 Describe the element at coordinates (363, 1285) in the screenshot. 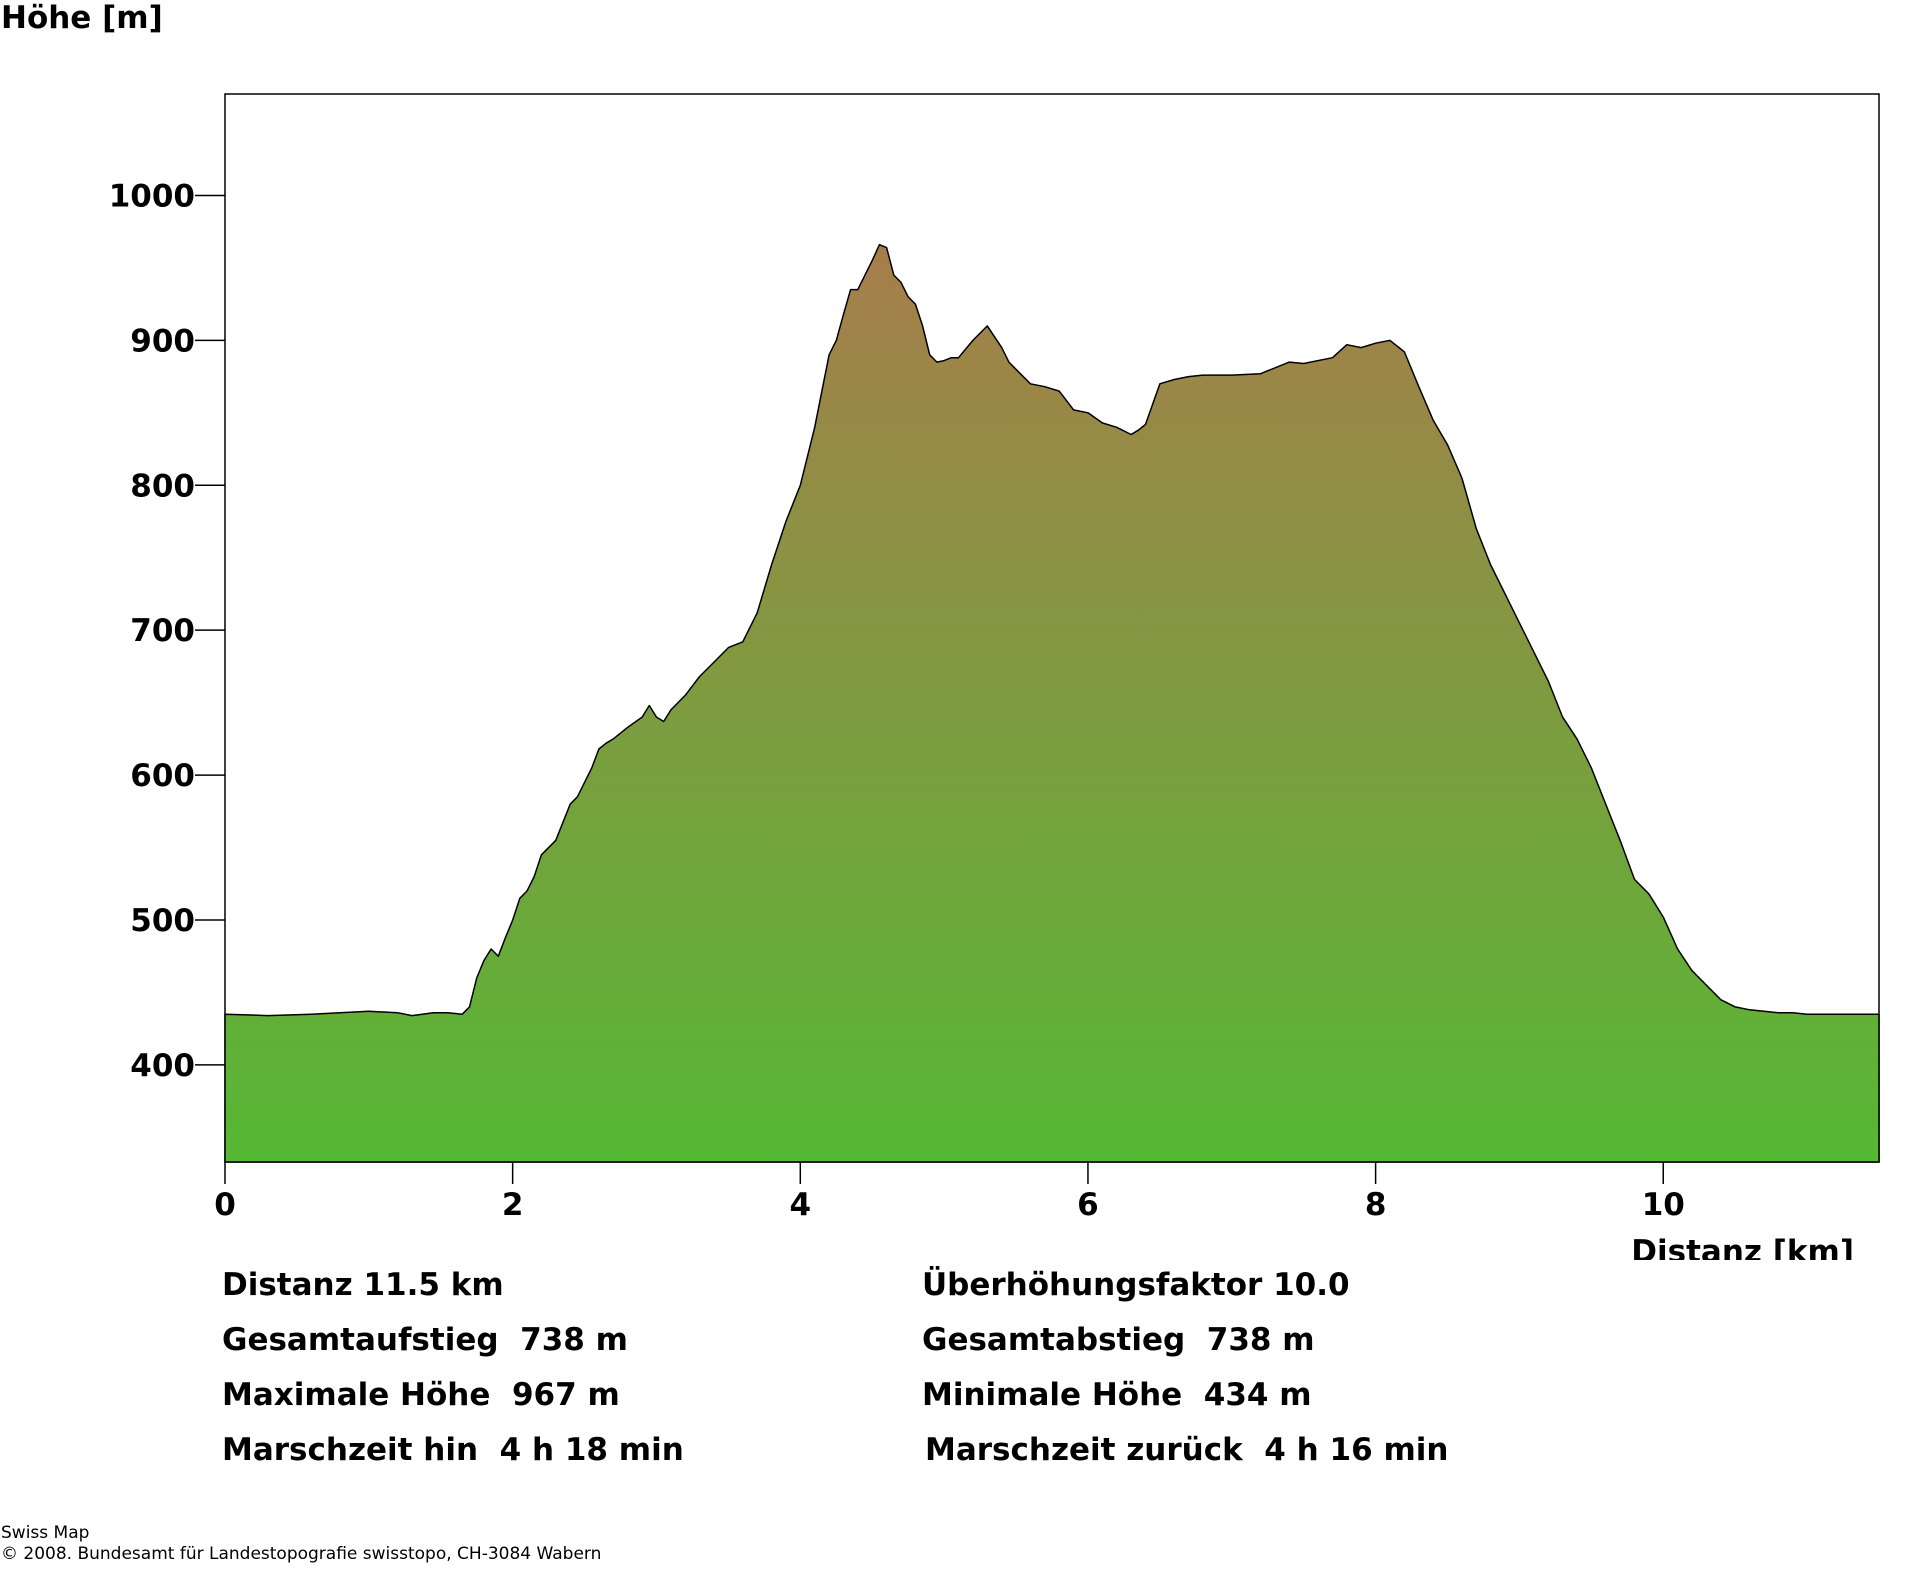

I see `stat-distanz: Distanz 11.5 km` at that location.